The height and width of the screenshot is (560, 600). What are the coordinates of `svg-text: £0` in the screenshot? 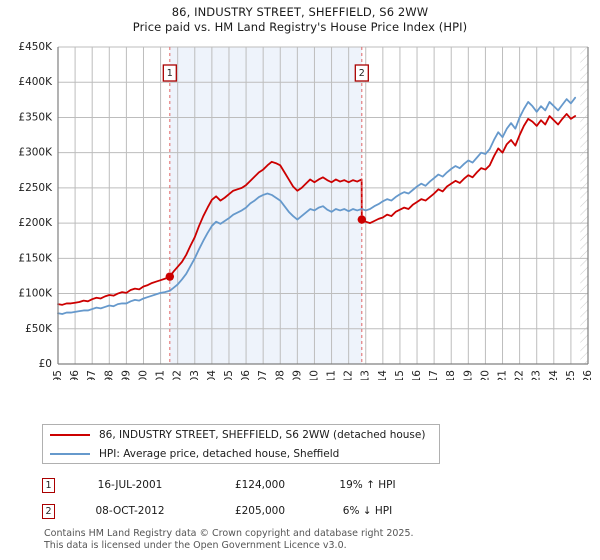 It's located at (45, 364).